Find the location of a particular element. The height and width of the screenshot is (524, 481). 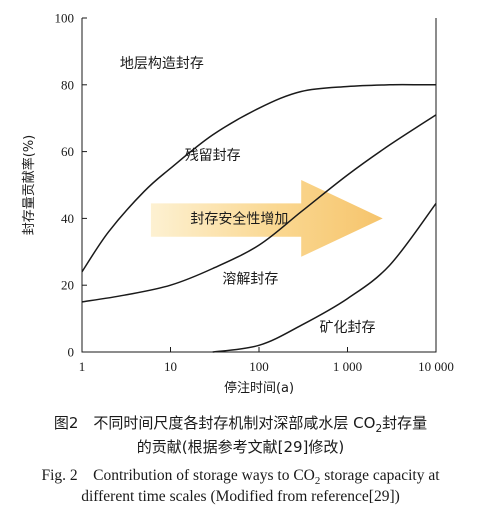

region-label-2: 残留封存 is located at coordinates (213, 156).